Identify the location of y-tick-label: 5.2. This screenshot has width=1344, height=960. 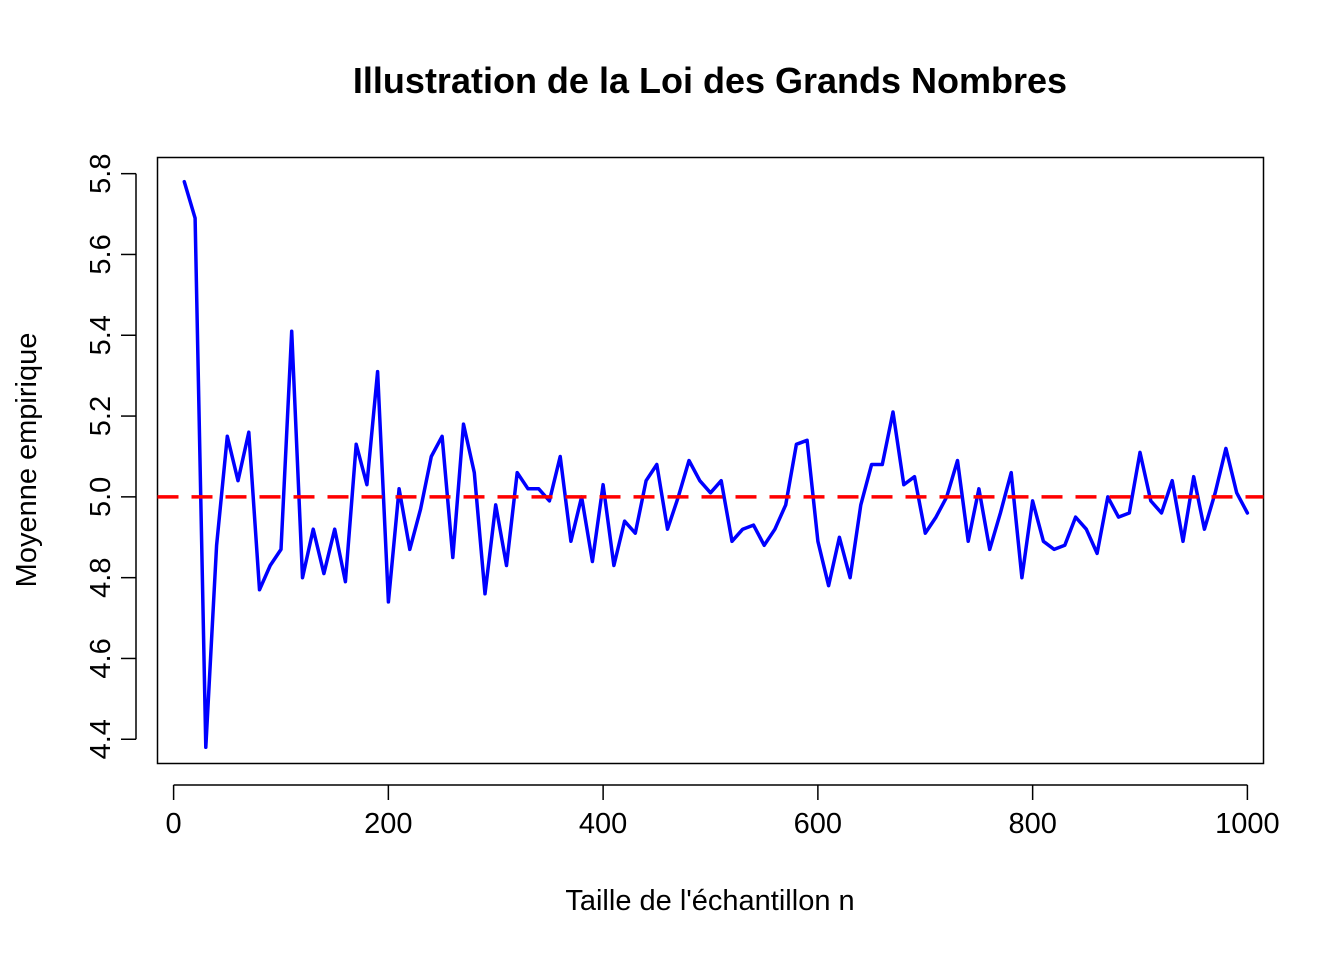
(101, 416).